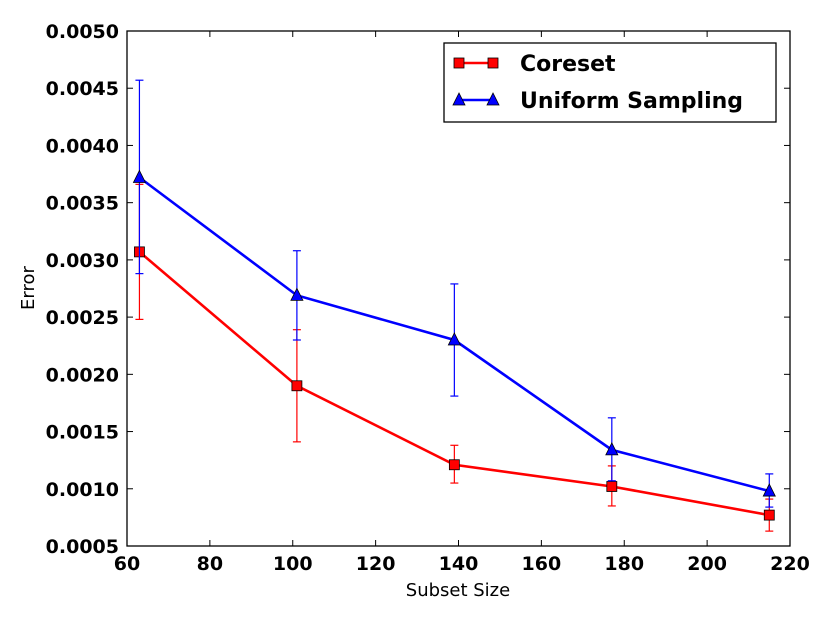  Describe the element at coordinates (82, 89) in the screenshot. I see `y-tick-label: 0.0045` at that location.